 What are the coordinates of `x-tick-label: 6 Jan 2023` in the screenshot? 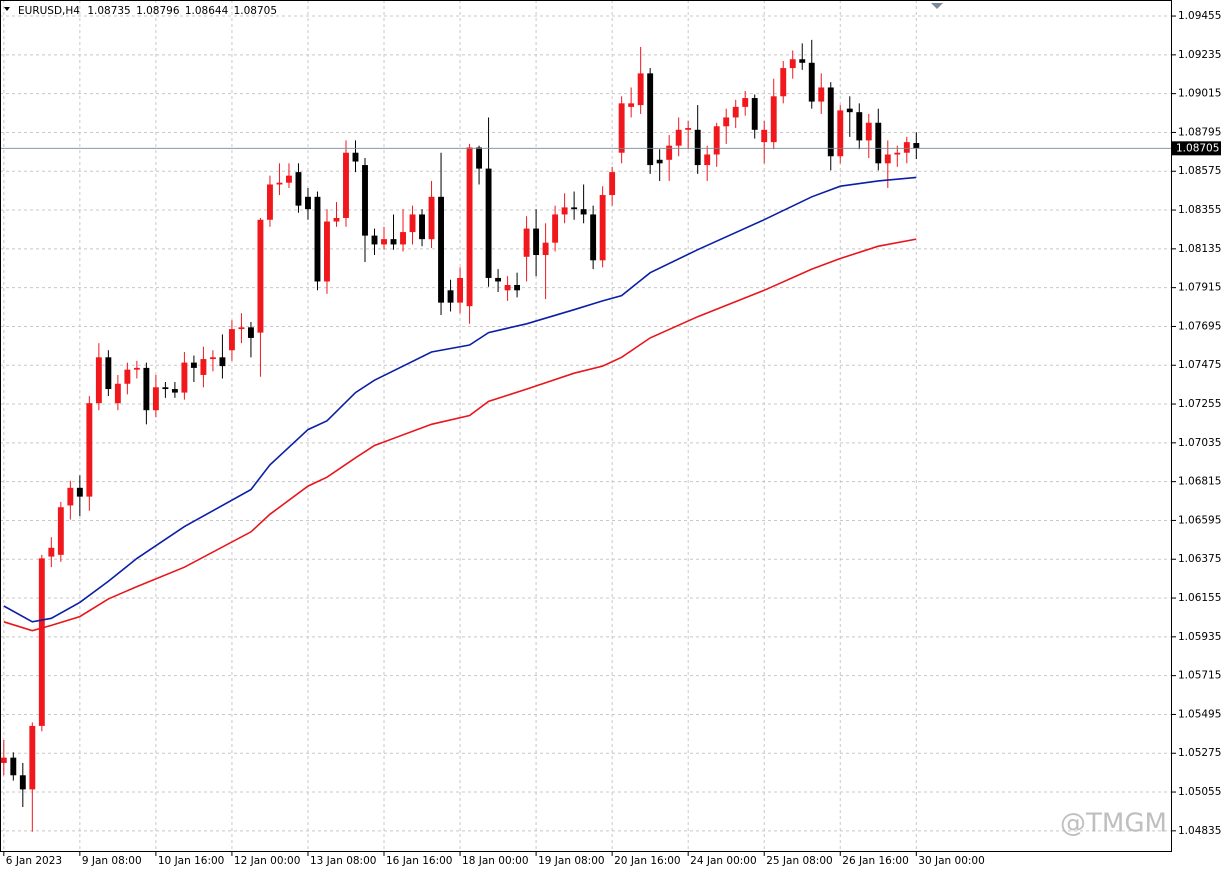 It's located at (34, 861).